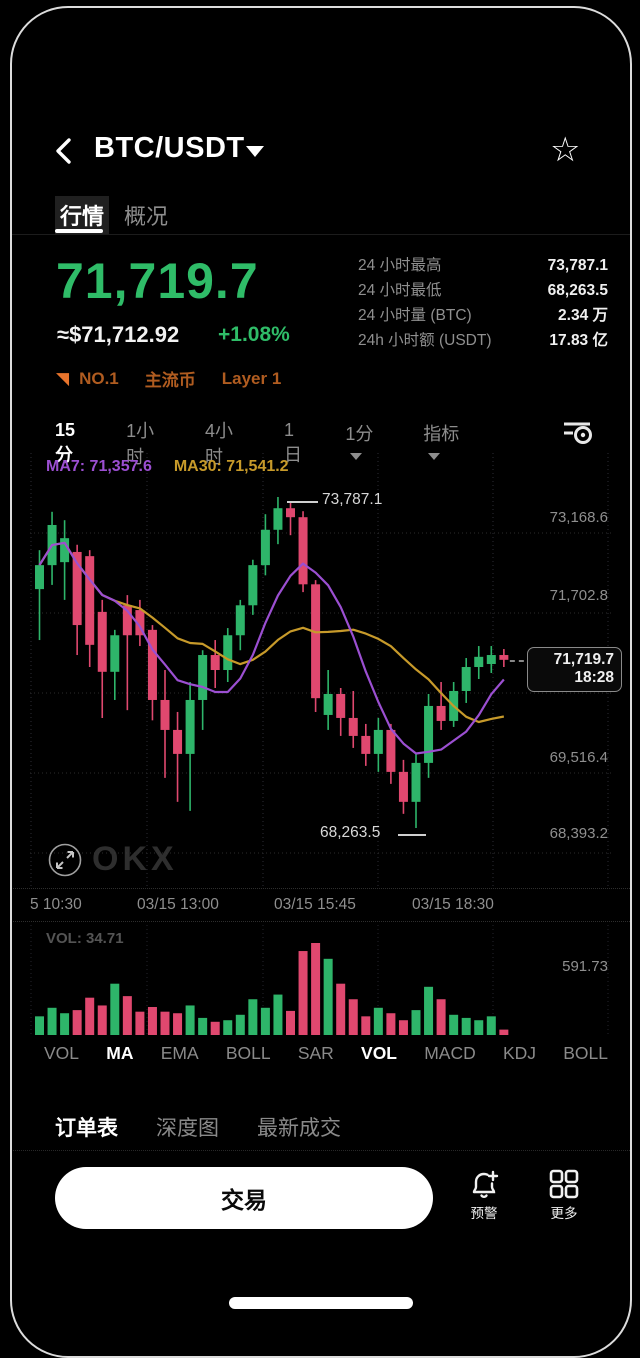  Describe the element at coordinates (564, 1184) in the screenshot. I see `grid-icon` at that location.